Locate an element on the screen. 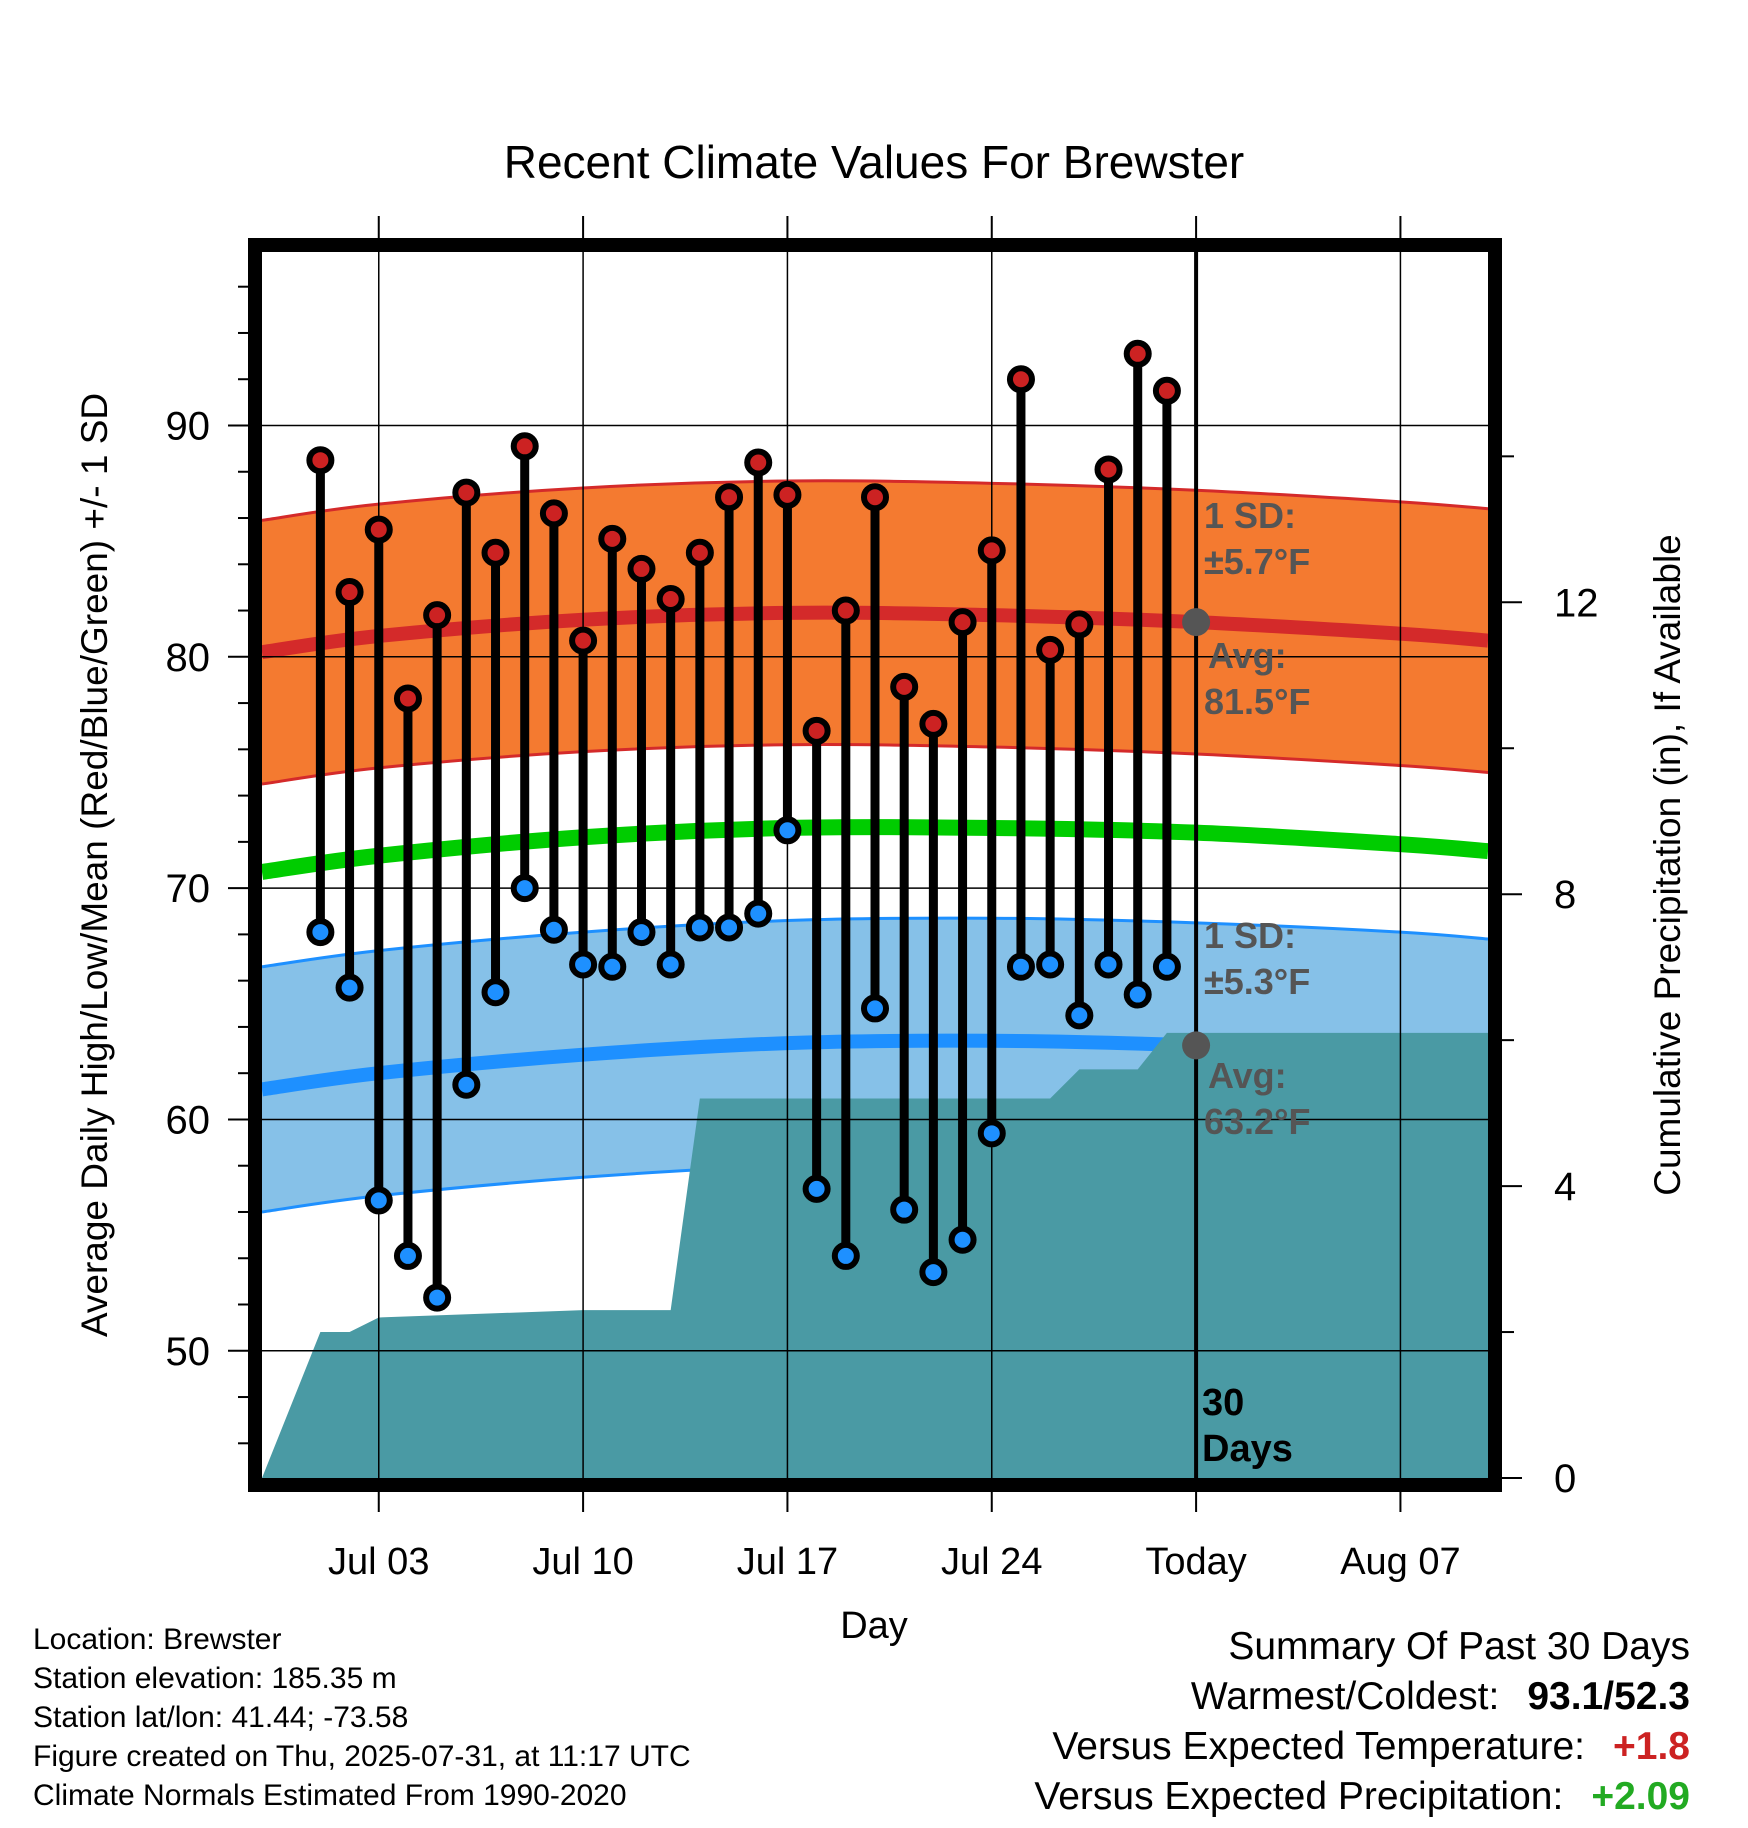  low-sd-value: ±5.3°F is located at coordinates (1257, 981).